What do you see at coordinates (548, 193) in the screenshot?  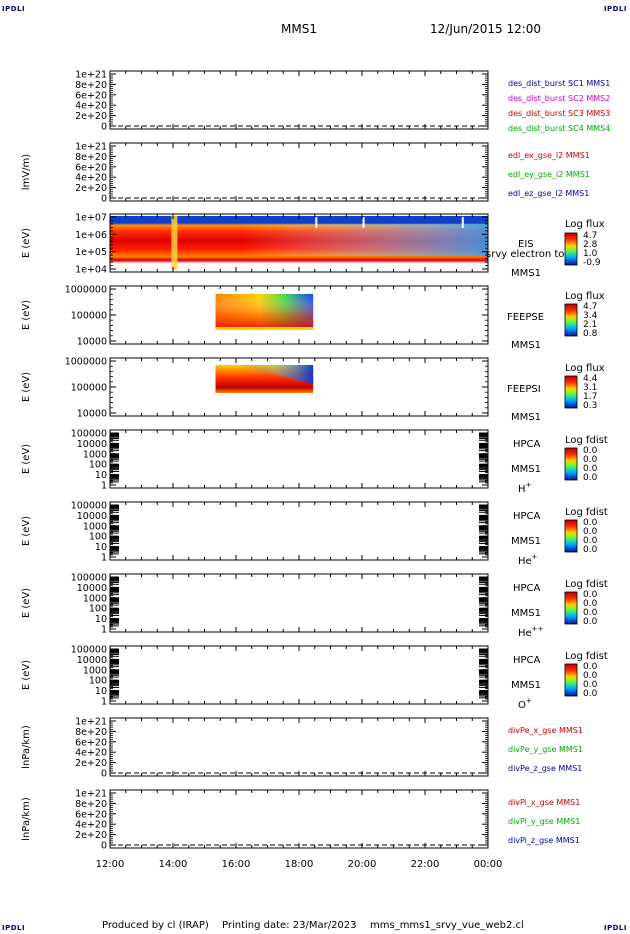 I see `legend-item: edl_ez_gse_l2 MMS1` at bounding box center [548, 193].